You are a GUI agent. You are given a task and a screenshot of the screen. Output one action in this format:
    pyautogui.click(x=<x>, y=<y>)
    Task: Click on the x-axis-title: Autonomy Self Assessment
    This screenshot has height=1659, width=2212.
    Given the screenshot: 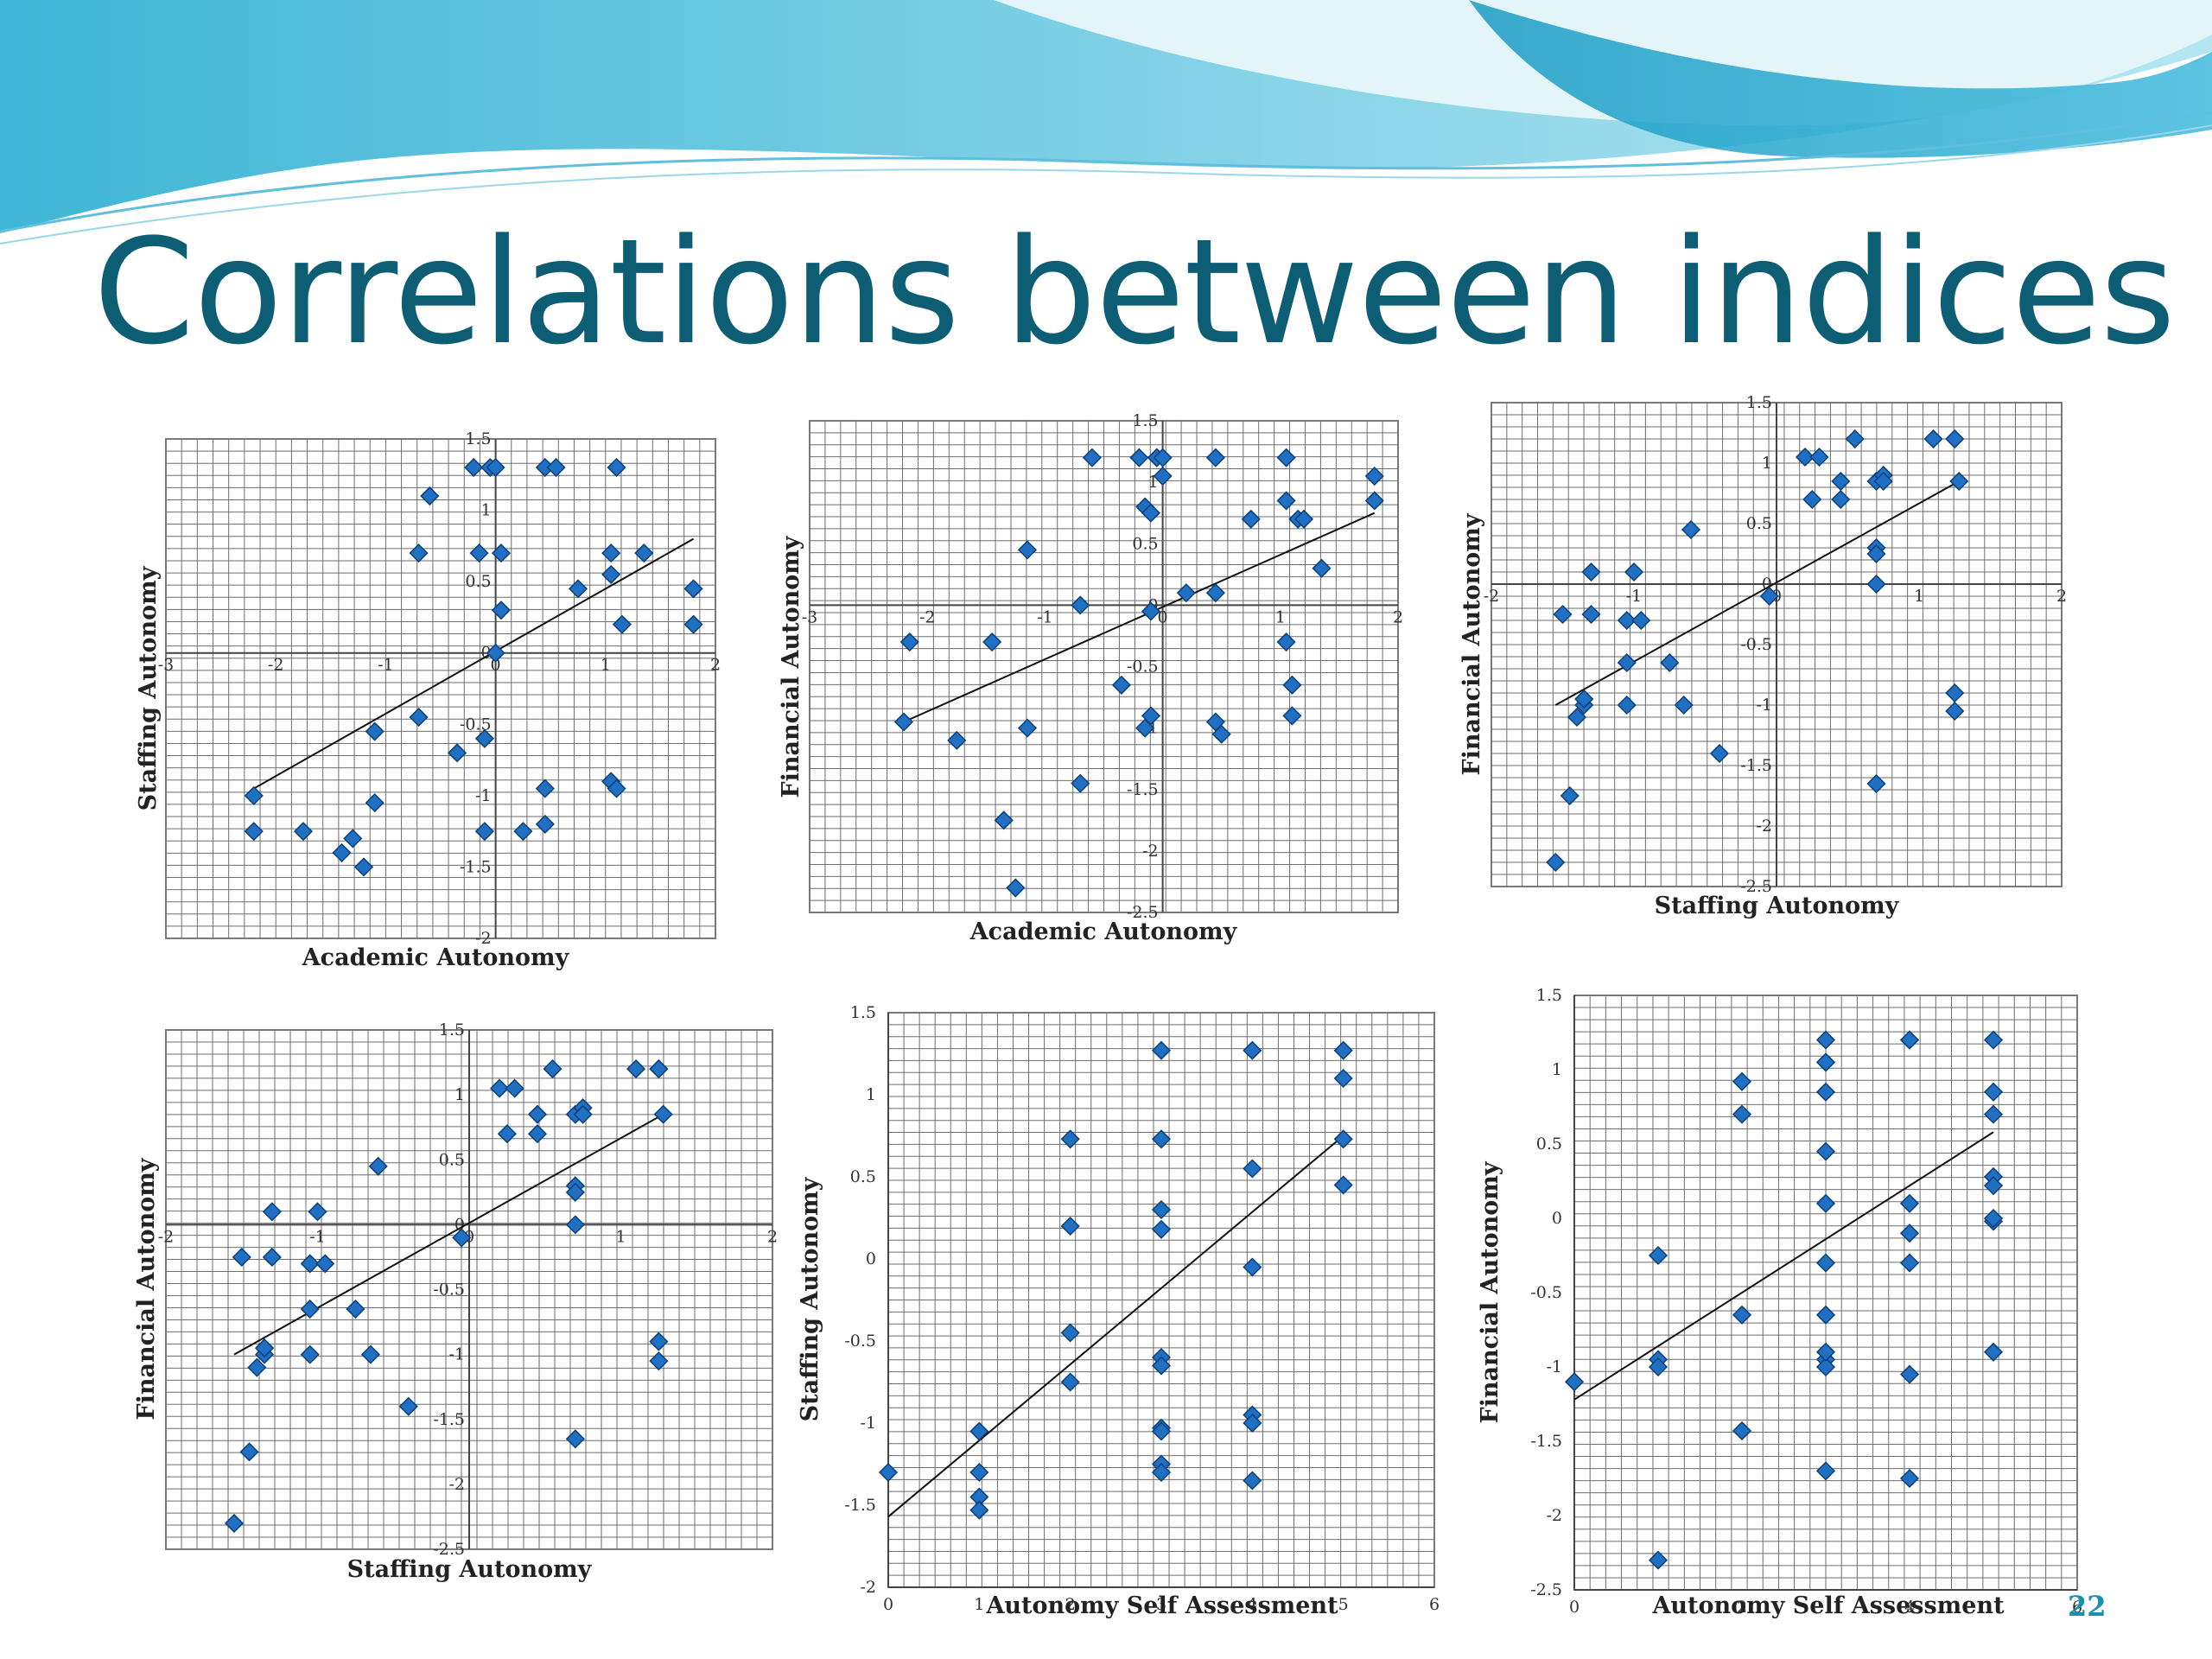 What is the action you would take?
    pyautogui.click(x=1828, y=1605)
    